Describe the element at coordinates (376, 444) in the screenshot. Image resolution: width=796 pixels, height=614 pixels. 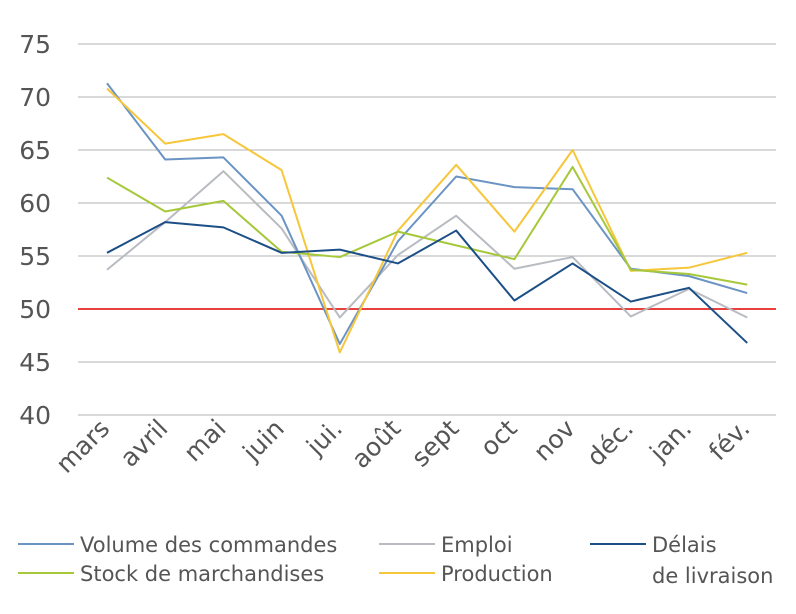
I see `x-tick-label: août` at that location.